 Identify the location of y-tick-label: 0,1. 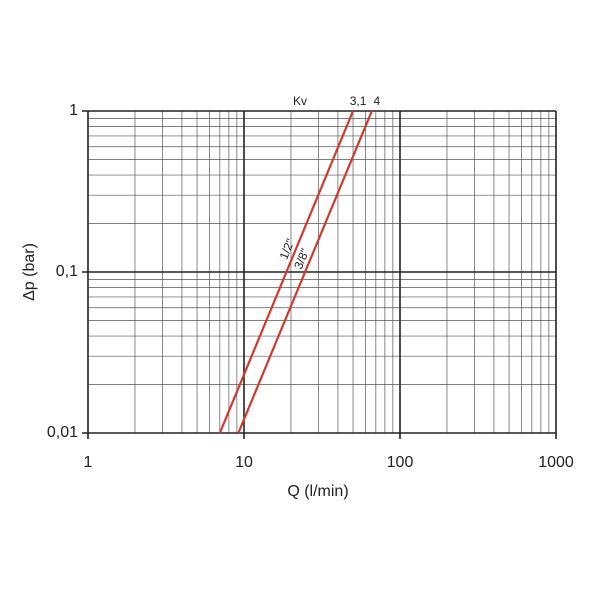
(67, 271).